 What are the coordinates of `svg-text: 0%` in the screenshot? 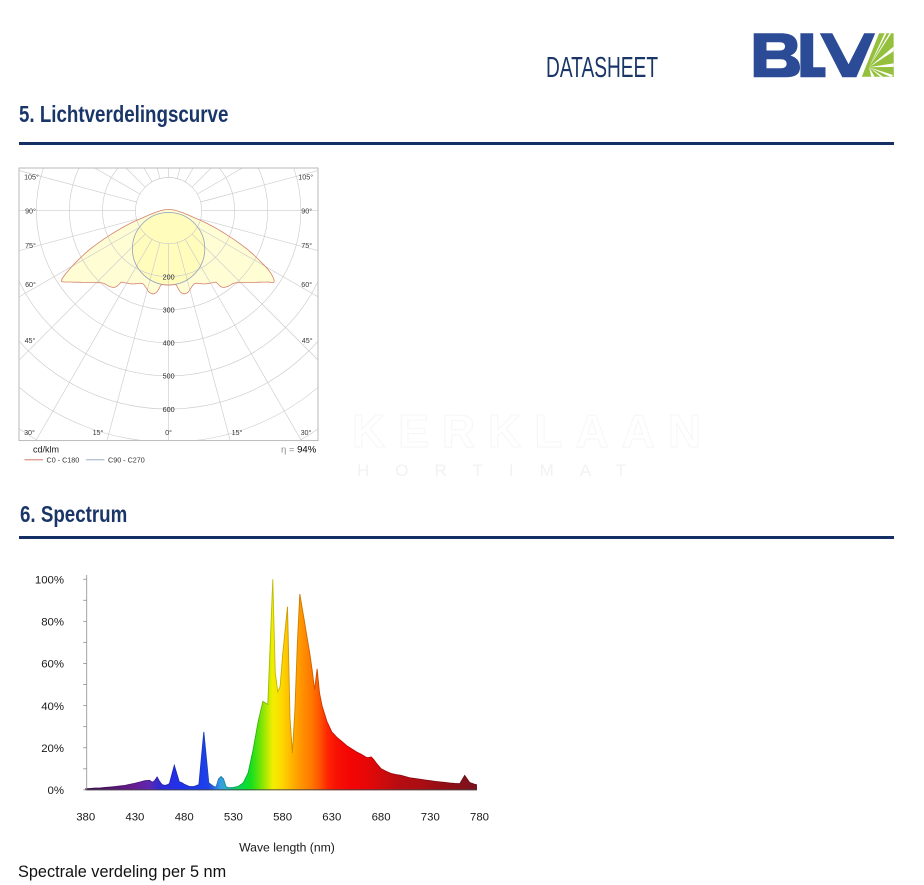 It's located at (56, 791).